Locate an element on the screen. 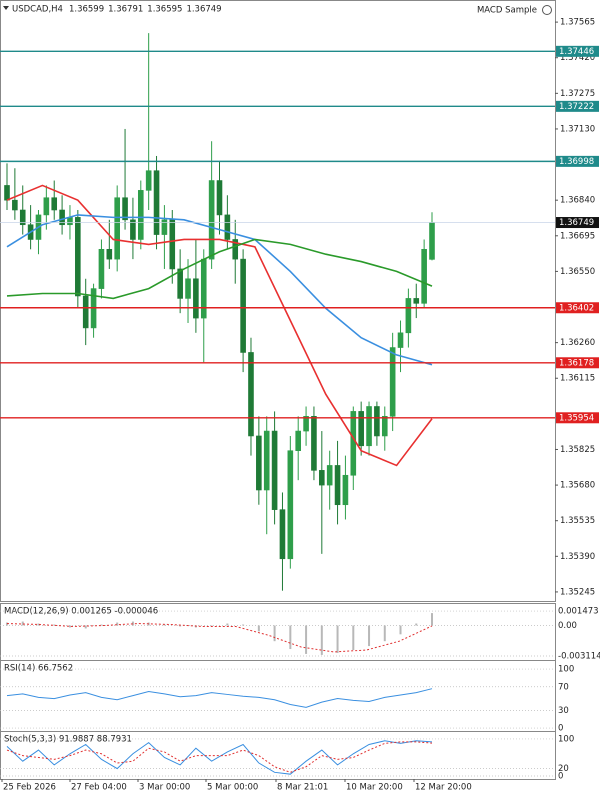 This screenshot has width=600, height=792. price-tick-label: 1.36840 is located at coordinates (577, 201).